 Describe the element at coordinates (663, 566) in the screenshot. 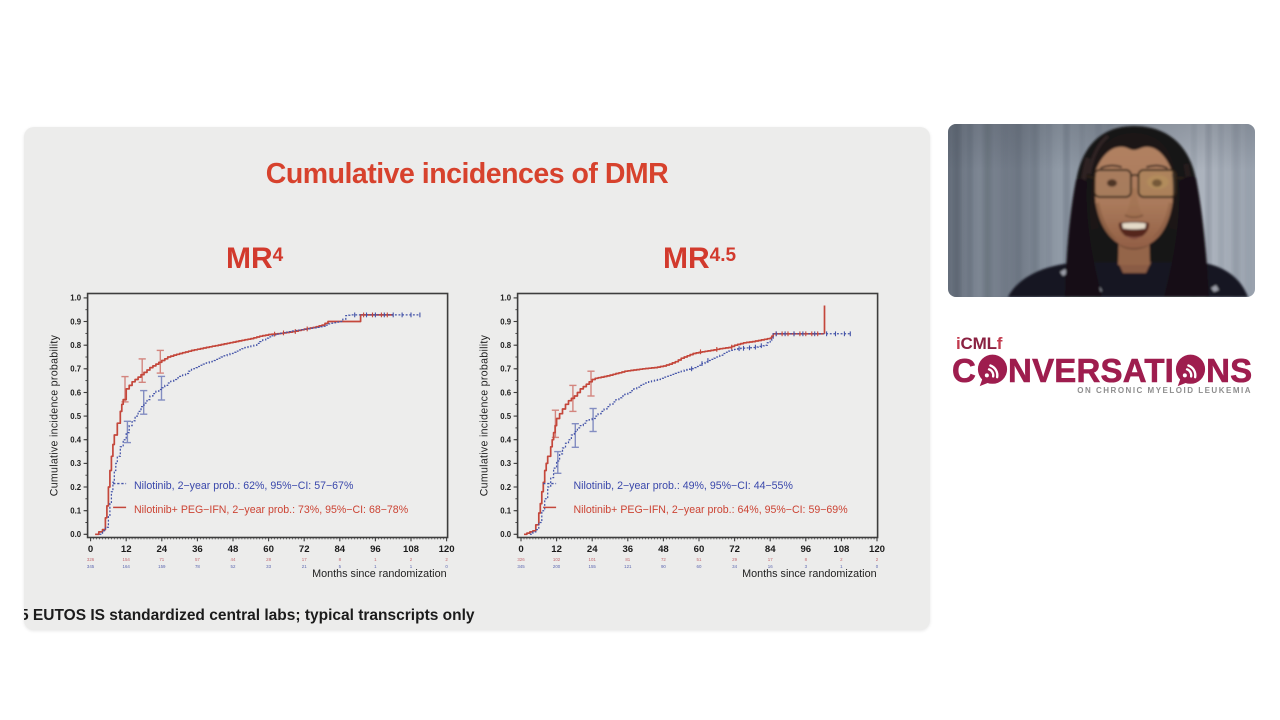

I see `svg-text: 90` at that location.